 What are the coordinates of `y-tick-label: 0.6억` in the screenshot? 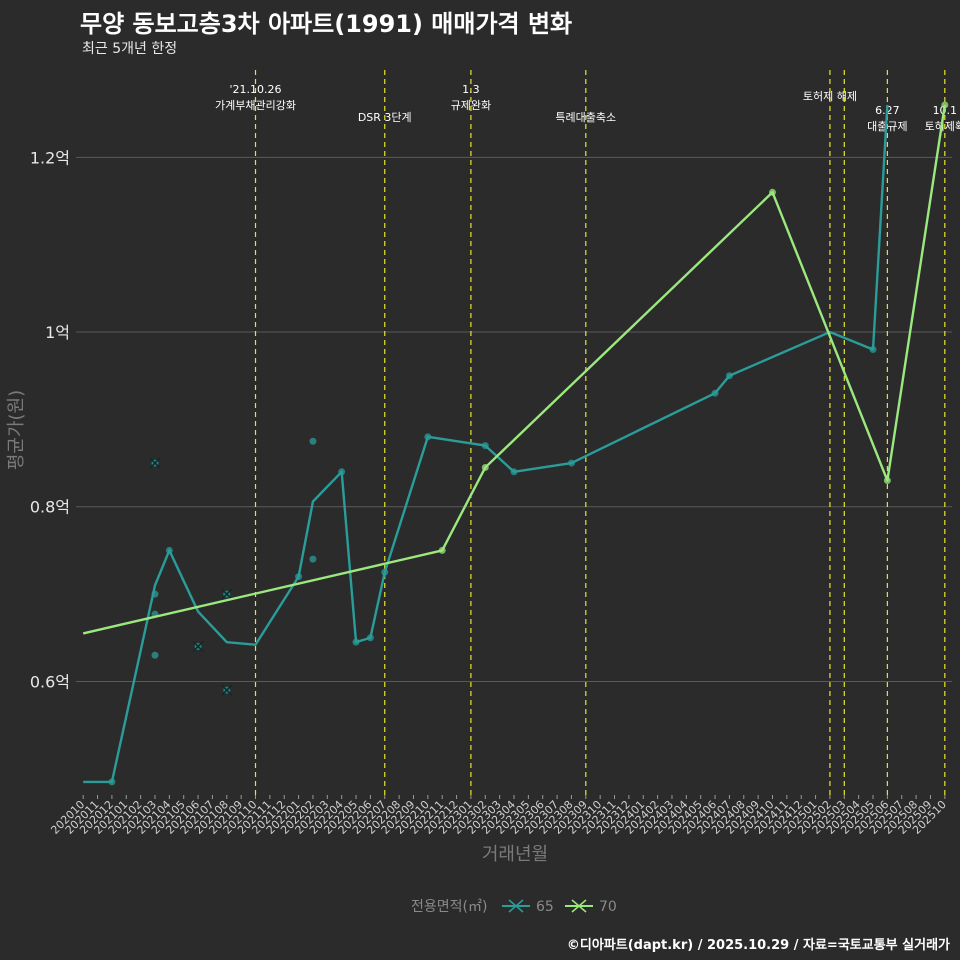 It's located at (50, 681).